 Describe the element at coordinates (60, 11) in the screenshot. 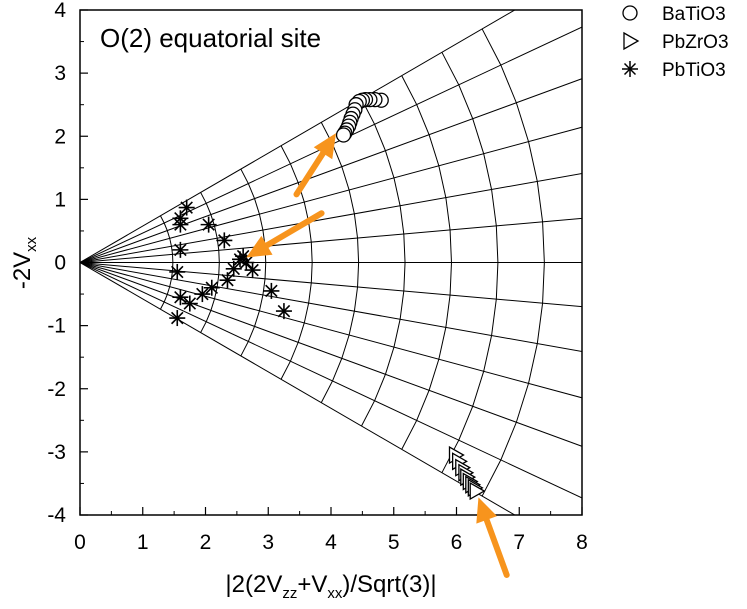

I see `y-tick-label: 4` at that location.